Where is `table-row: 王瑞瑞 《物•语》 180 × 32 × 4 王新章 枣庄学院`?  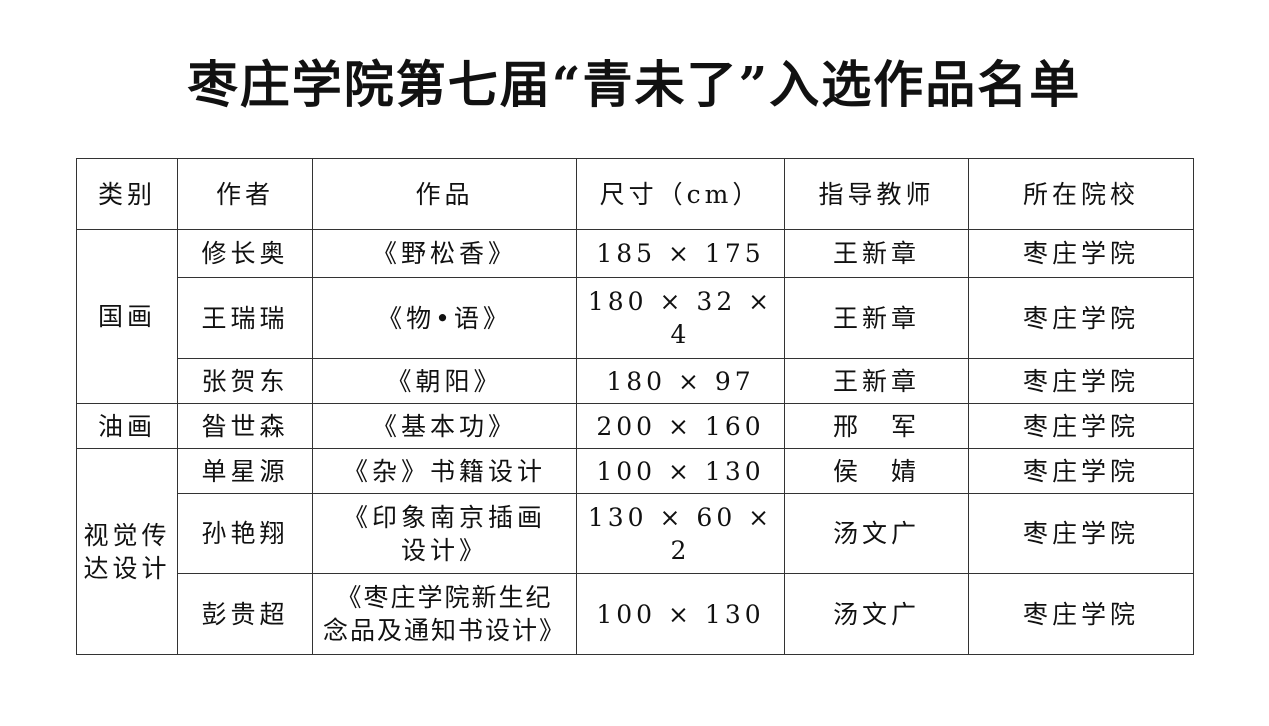 table-row: 王瑞瑞 《物•语》 180 × 32 × 4 王新章 枣庄学院 is located at coordinates (635, 318).